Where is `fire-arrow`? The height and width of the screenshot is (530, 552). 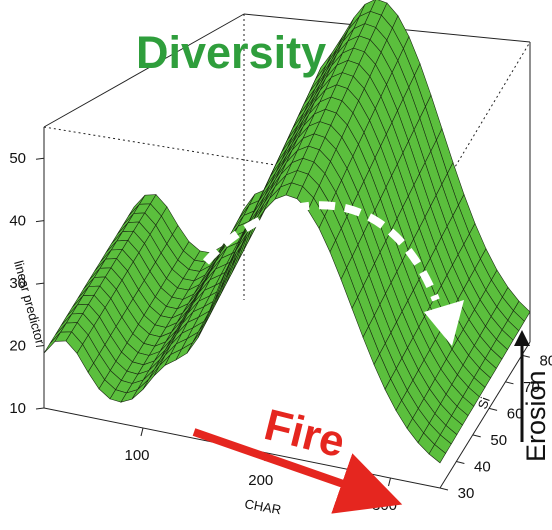
fire-arrow is located at coordinates (297, 471).